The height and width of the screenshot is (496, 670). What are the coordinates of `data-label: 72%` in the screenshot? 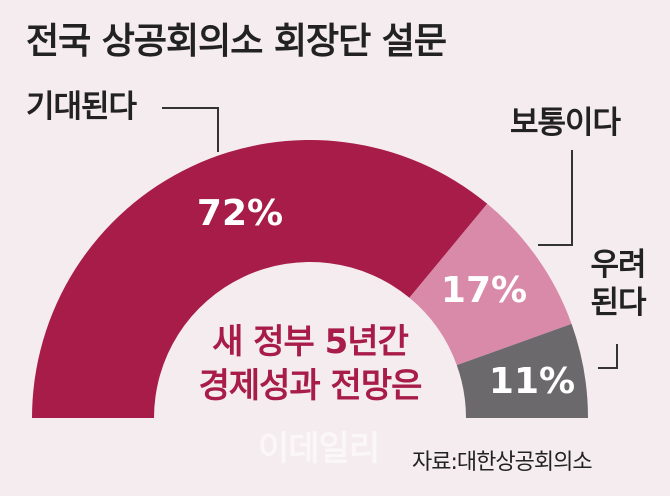 It's located at (240, 213).